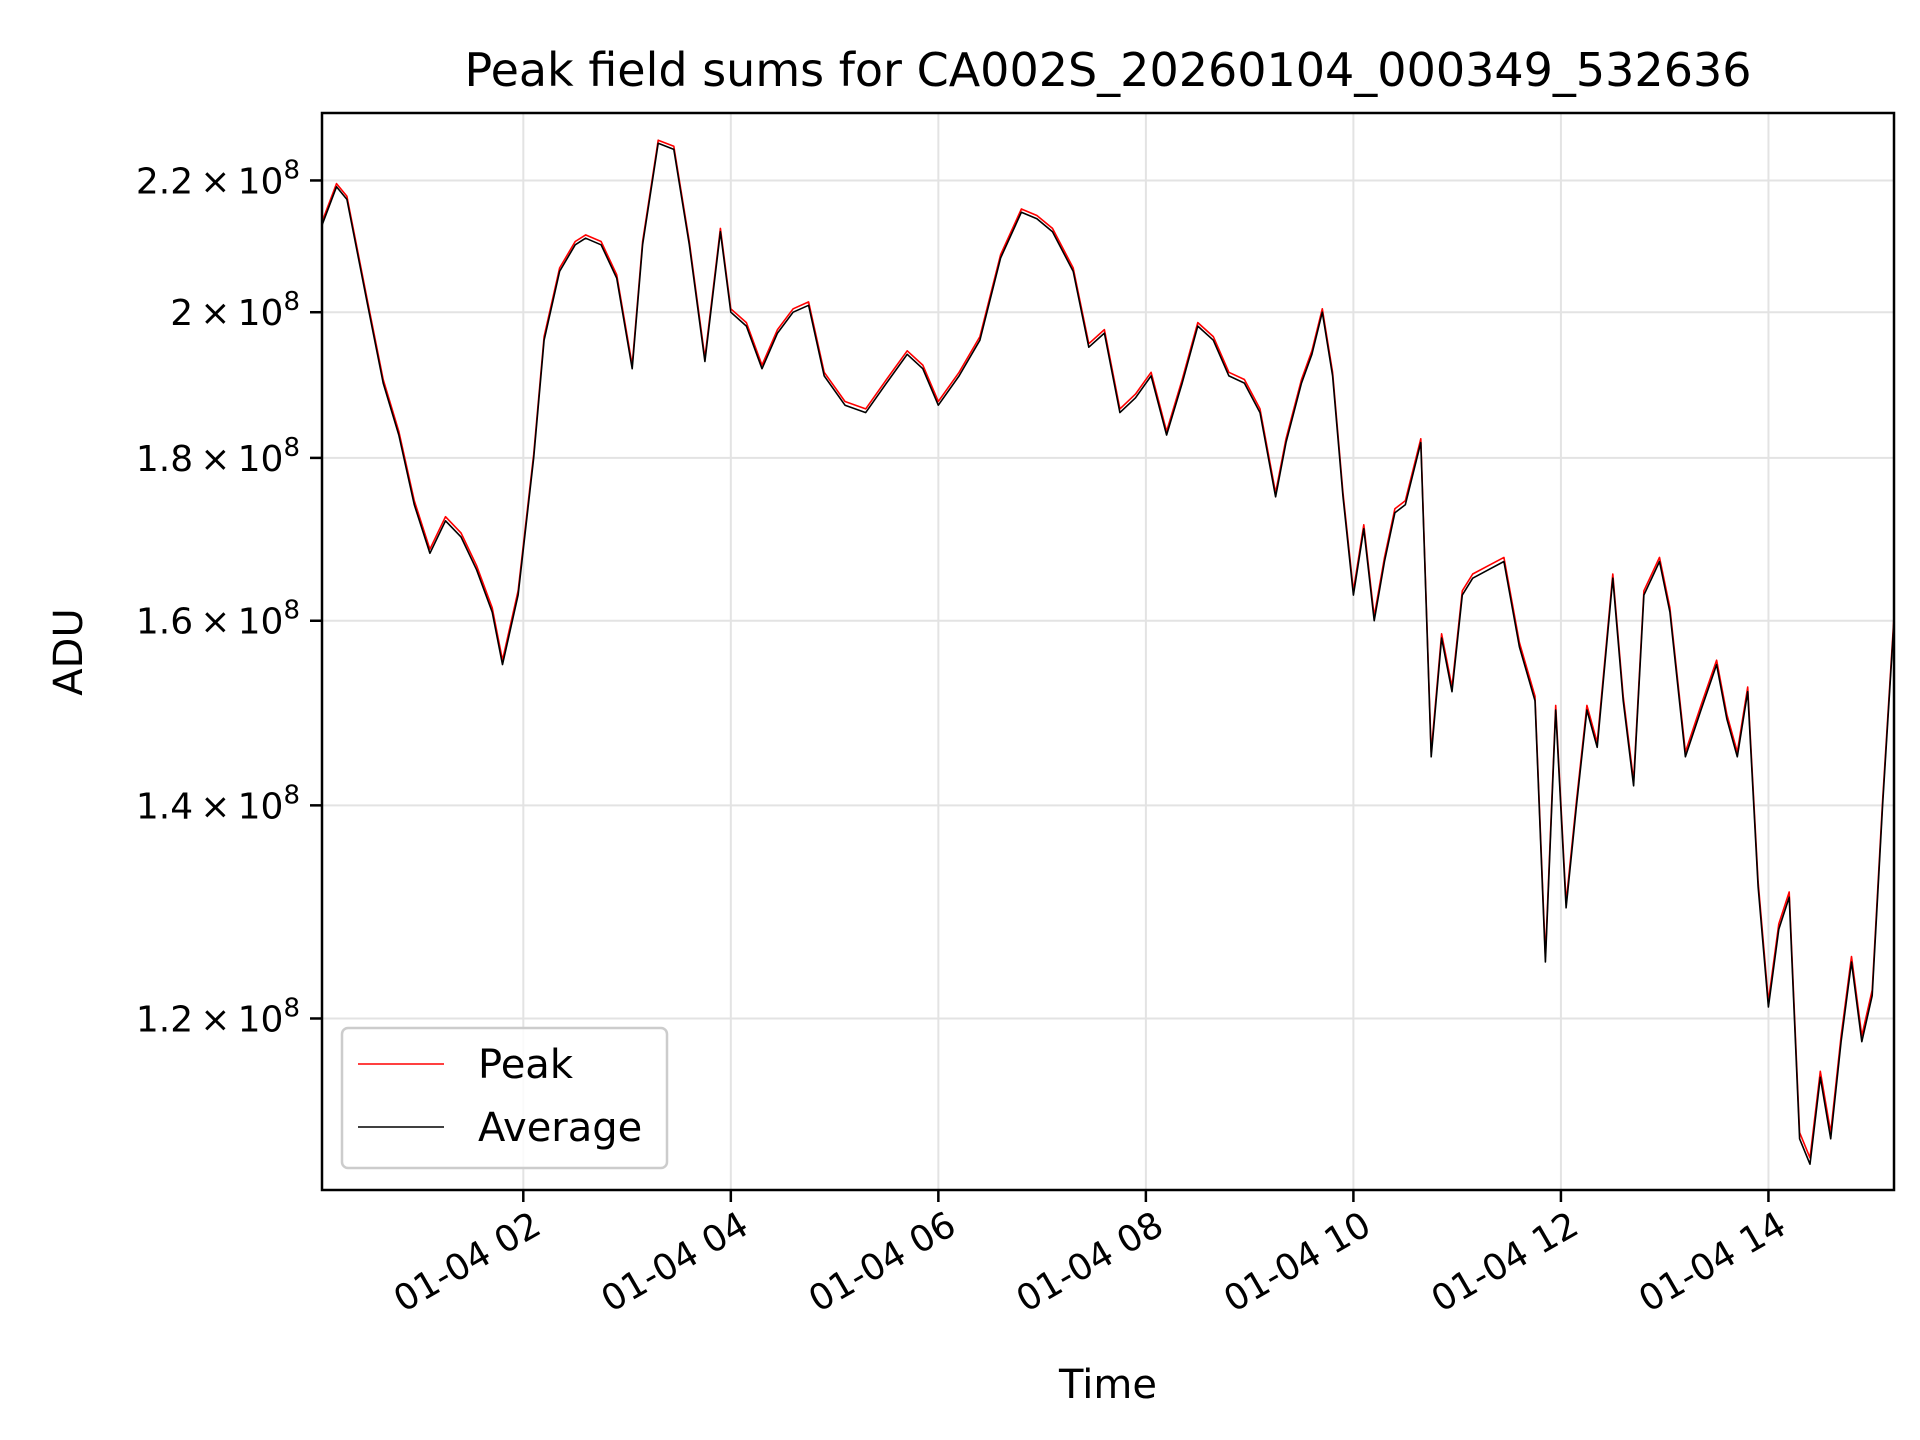  Describe the element at coordinates (218, 1016) in the screenshot. I see `y-tick-label-0: 1.2 × 108` at that location.